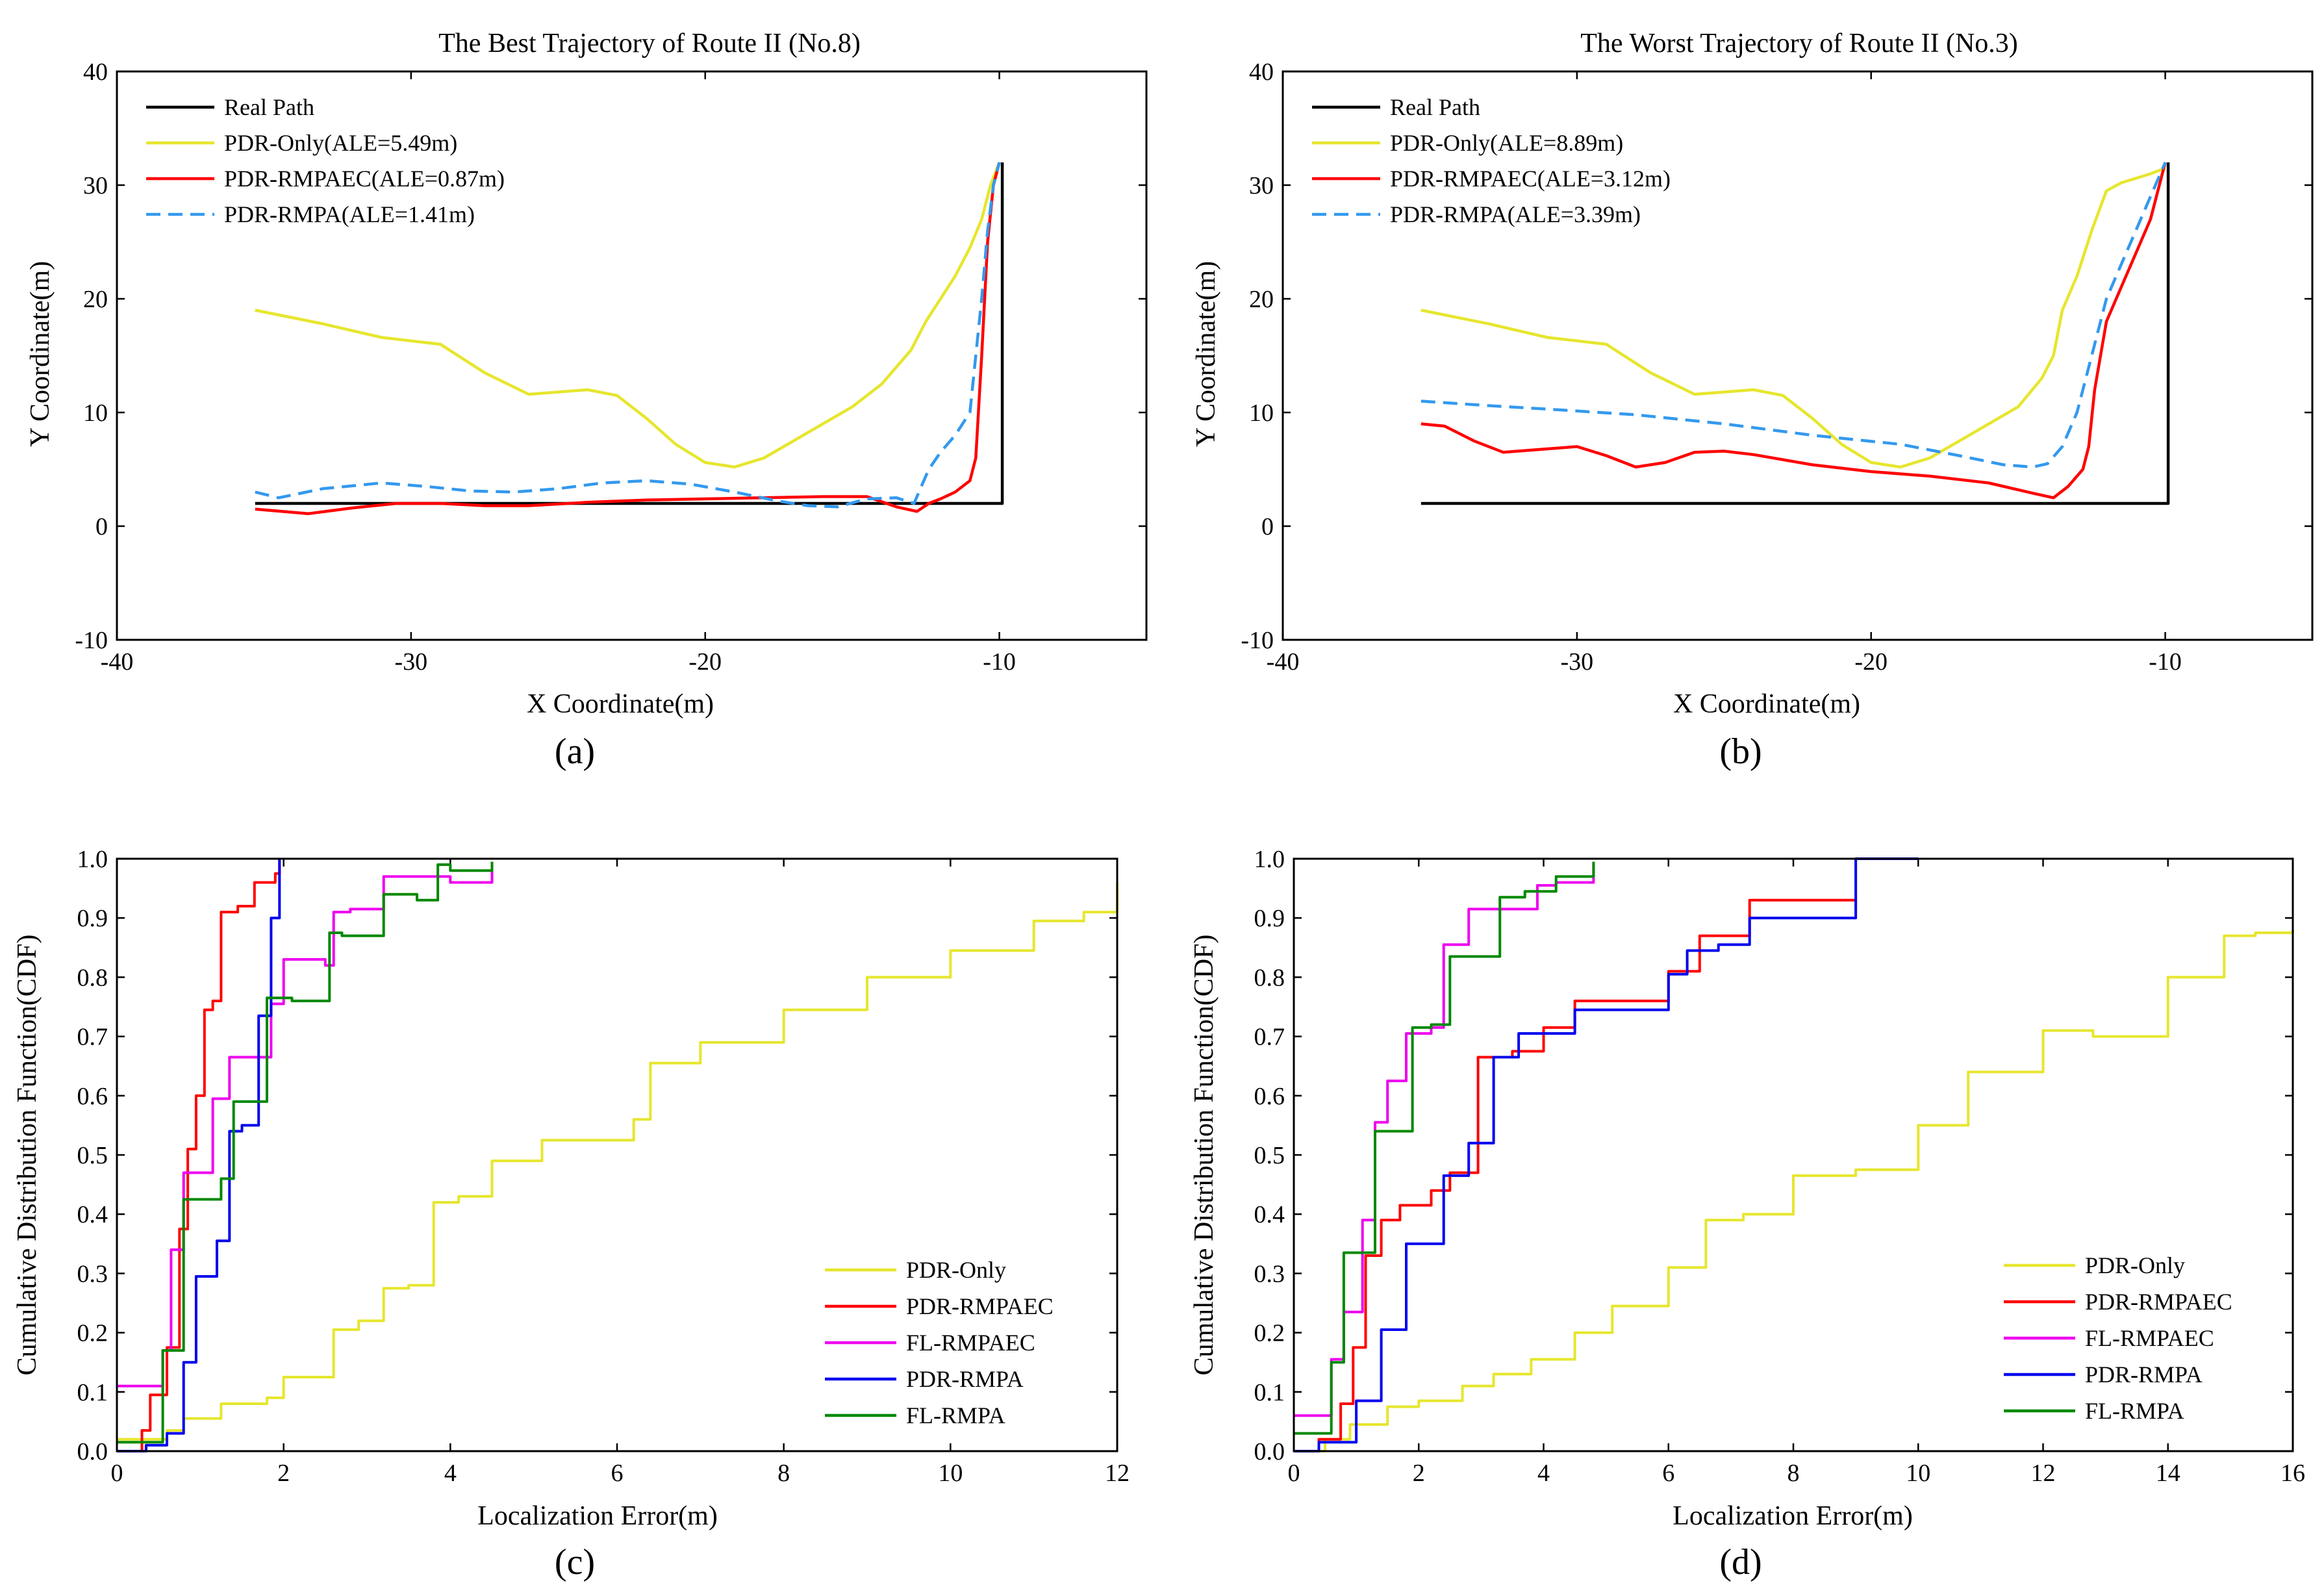  I want to click on chart-c-panel-label: (c), so click(575, 1562).